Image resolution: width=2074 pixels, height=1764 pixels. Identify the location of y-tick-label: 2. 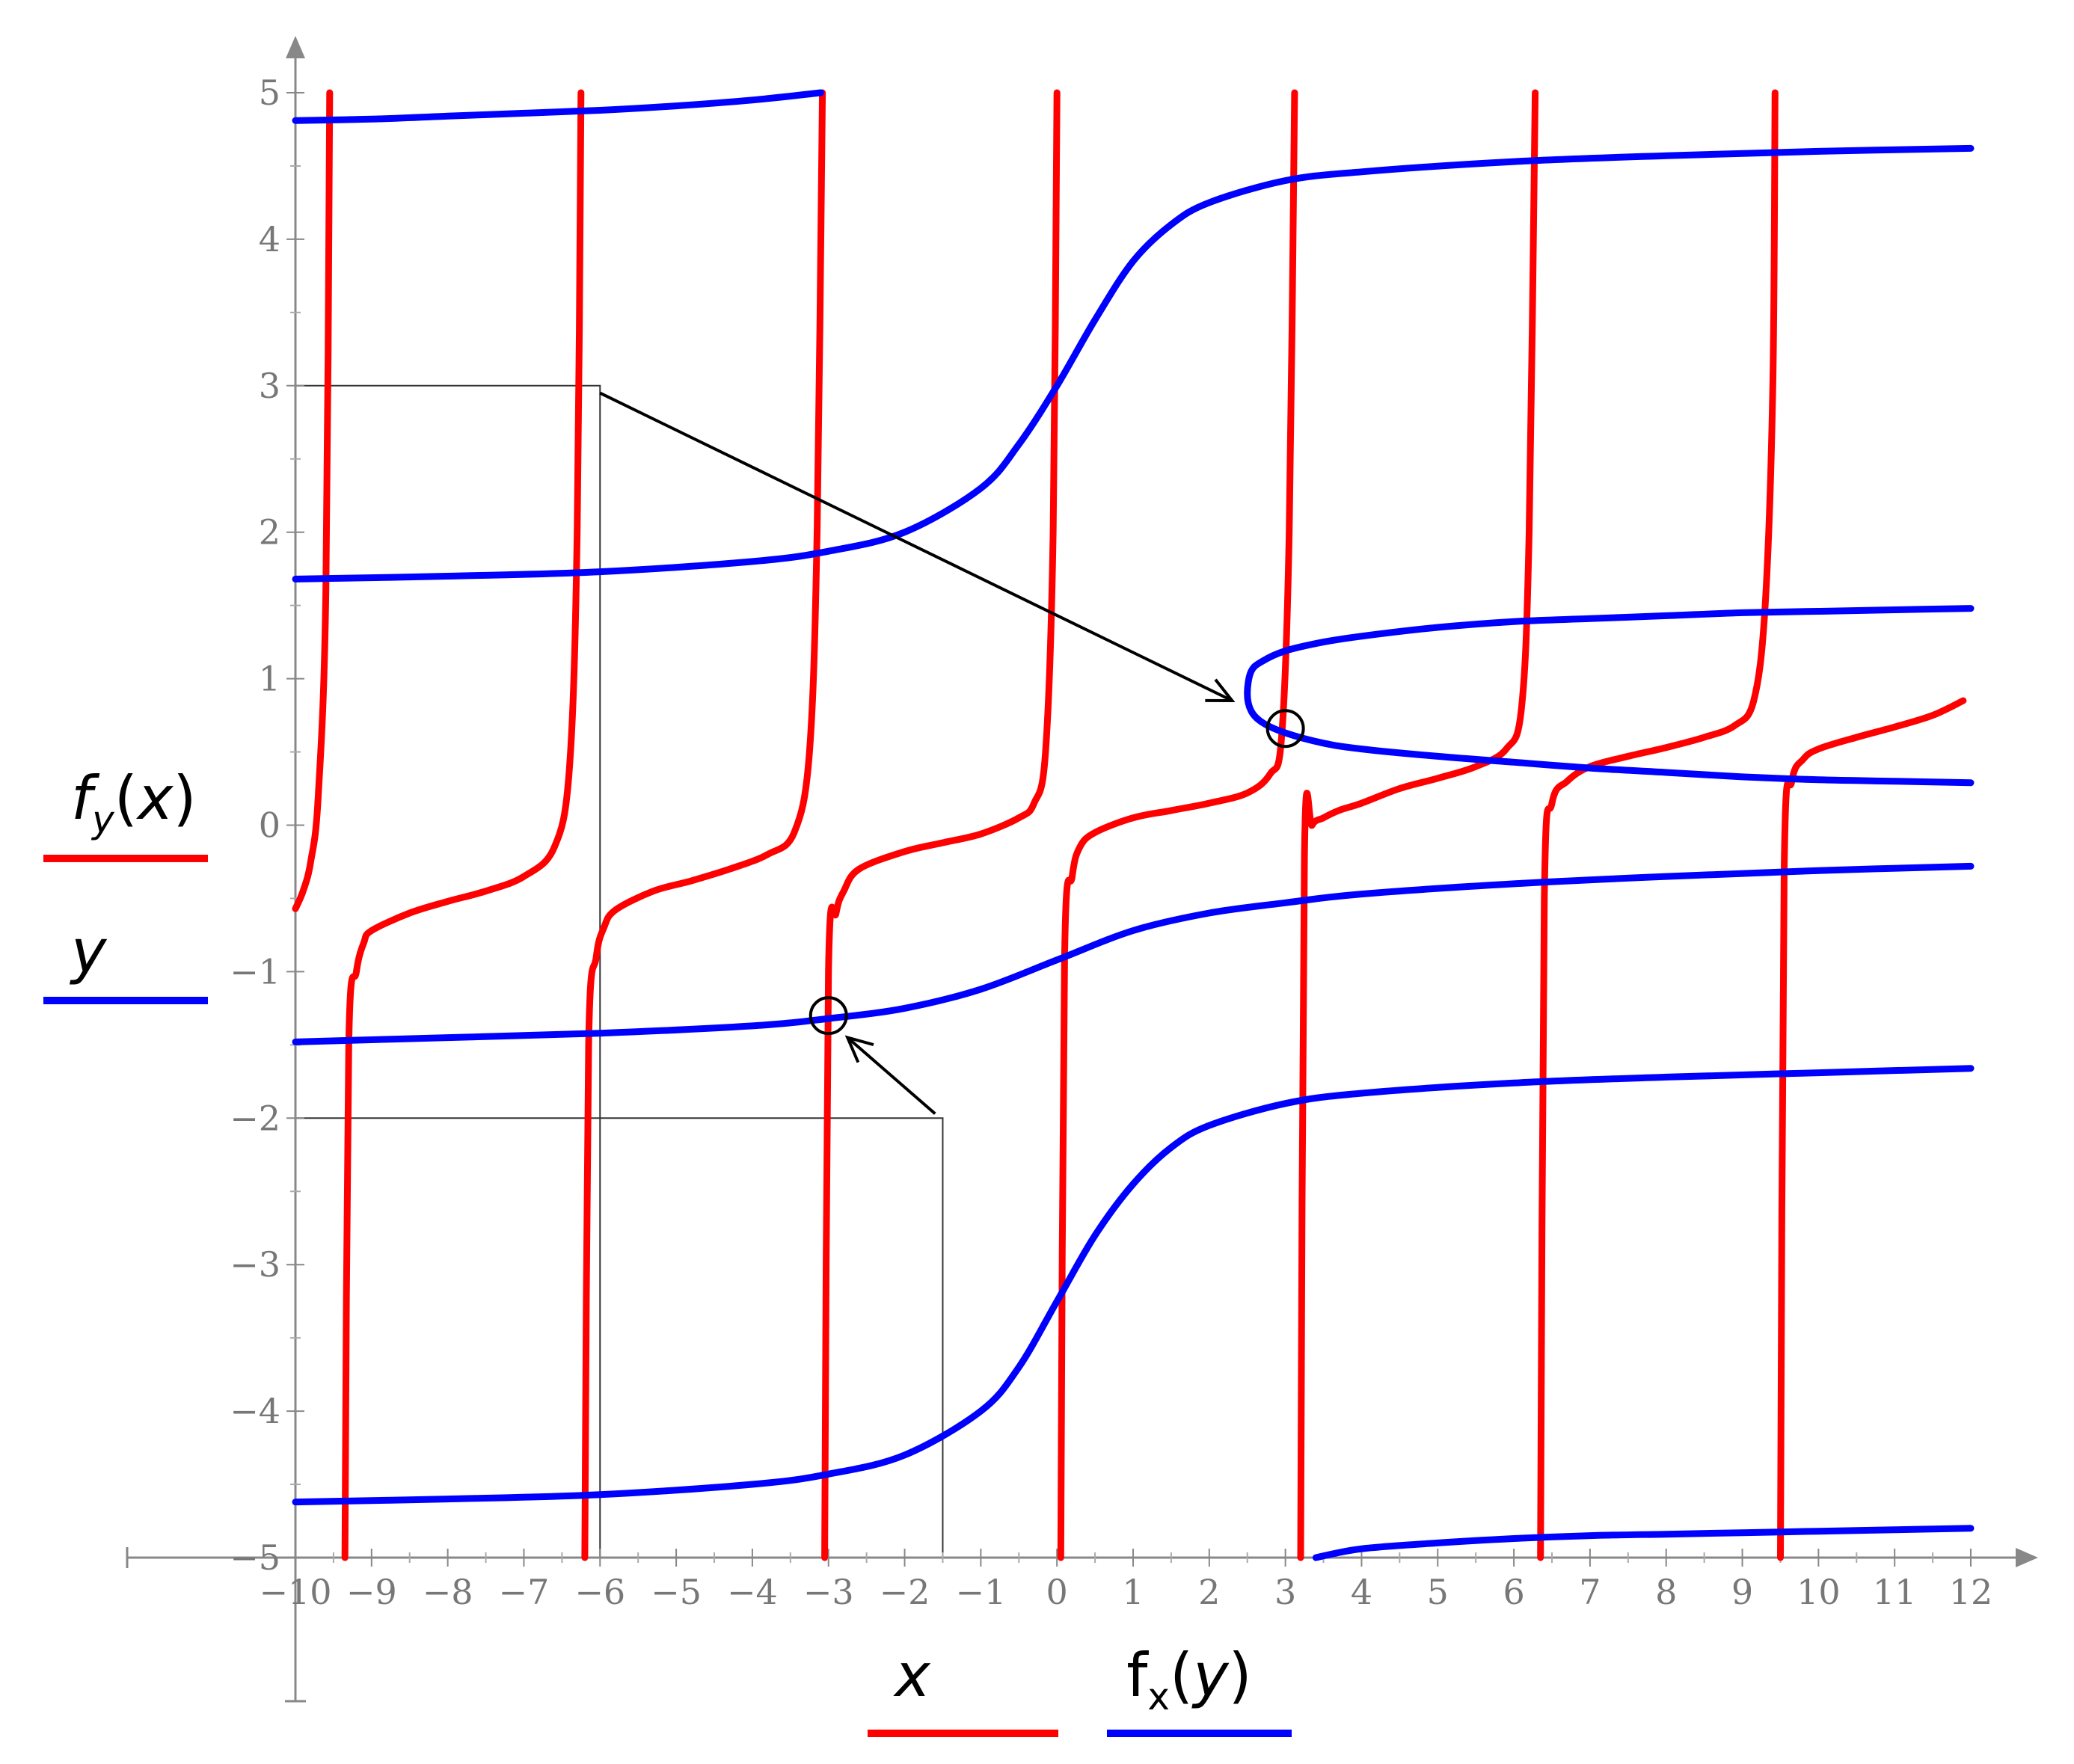
(269, 532).